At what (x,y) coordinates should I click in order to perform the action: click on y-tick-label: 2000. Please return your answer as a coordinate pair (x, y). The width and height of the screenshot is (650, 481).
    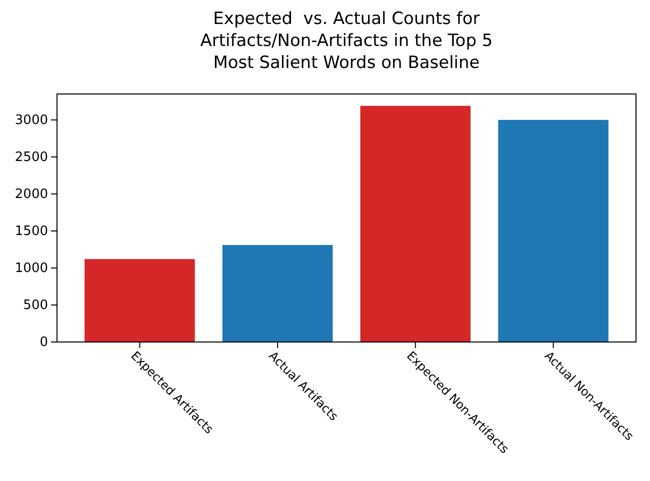
    Looking at the image, I should click on (31, 194).